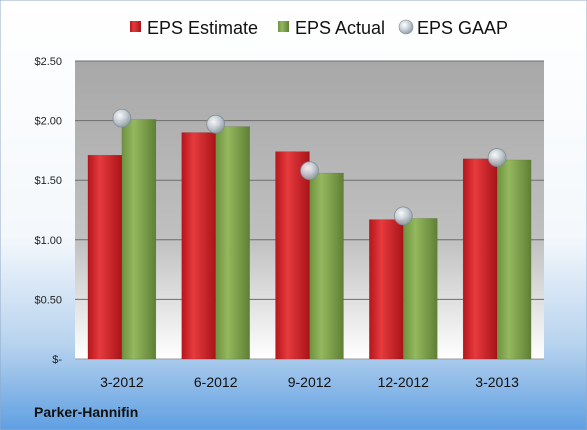  What do you see at coordinates (283, 26) in the screenshot?
I see `legend-actual-swatch` at bounding box center [283, 26].